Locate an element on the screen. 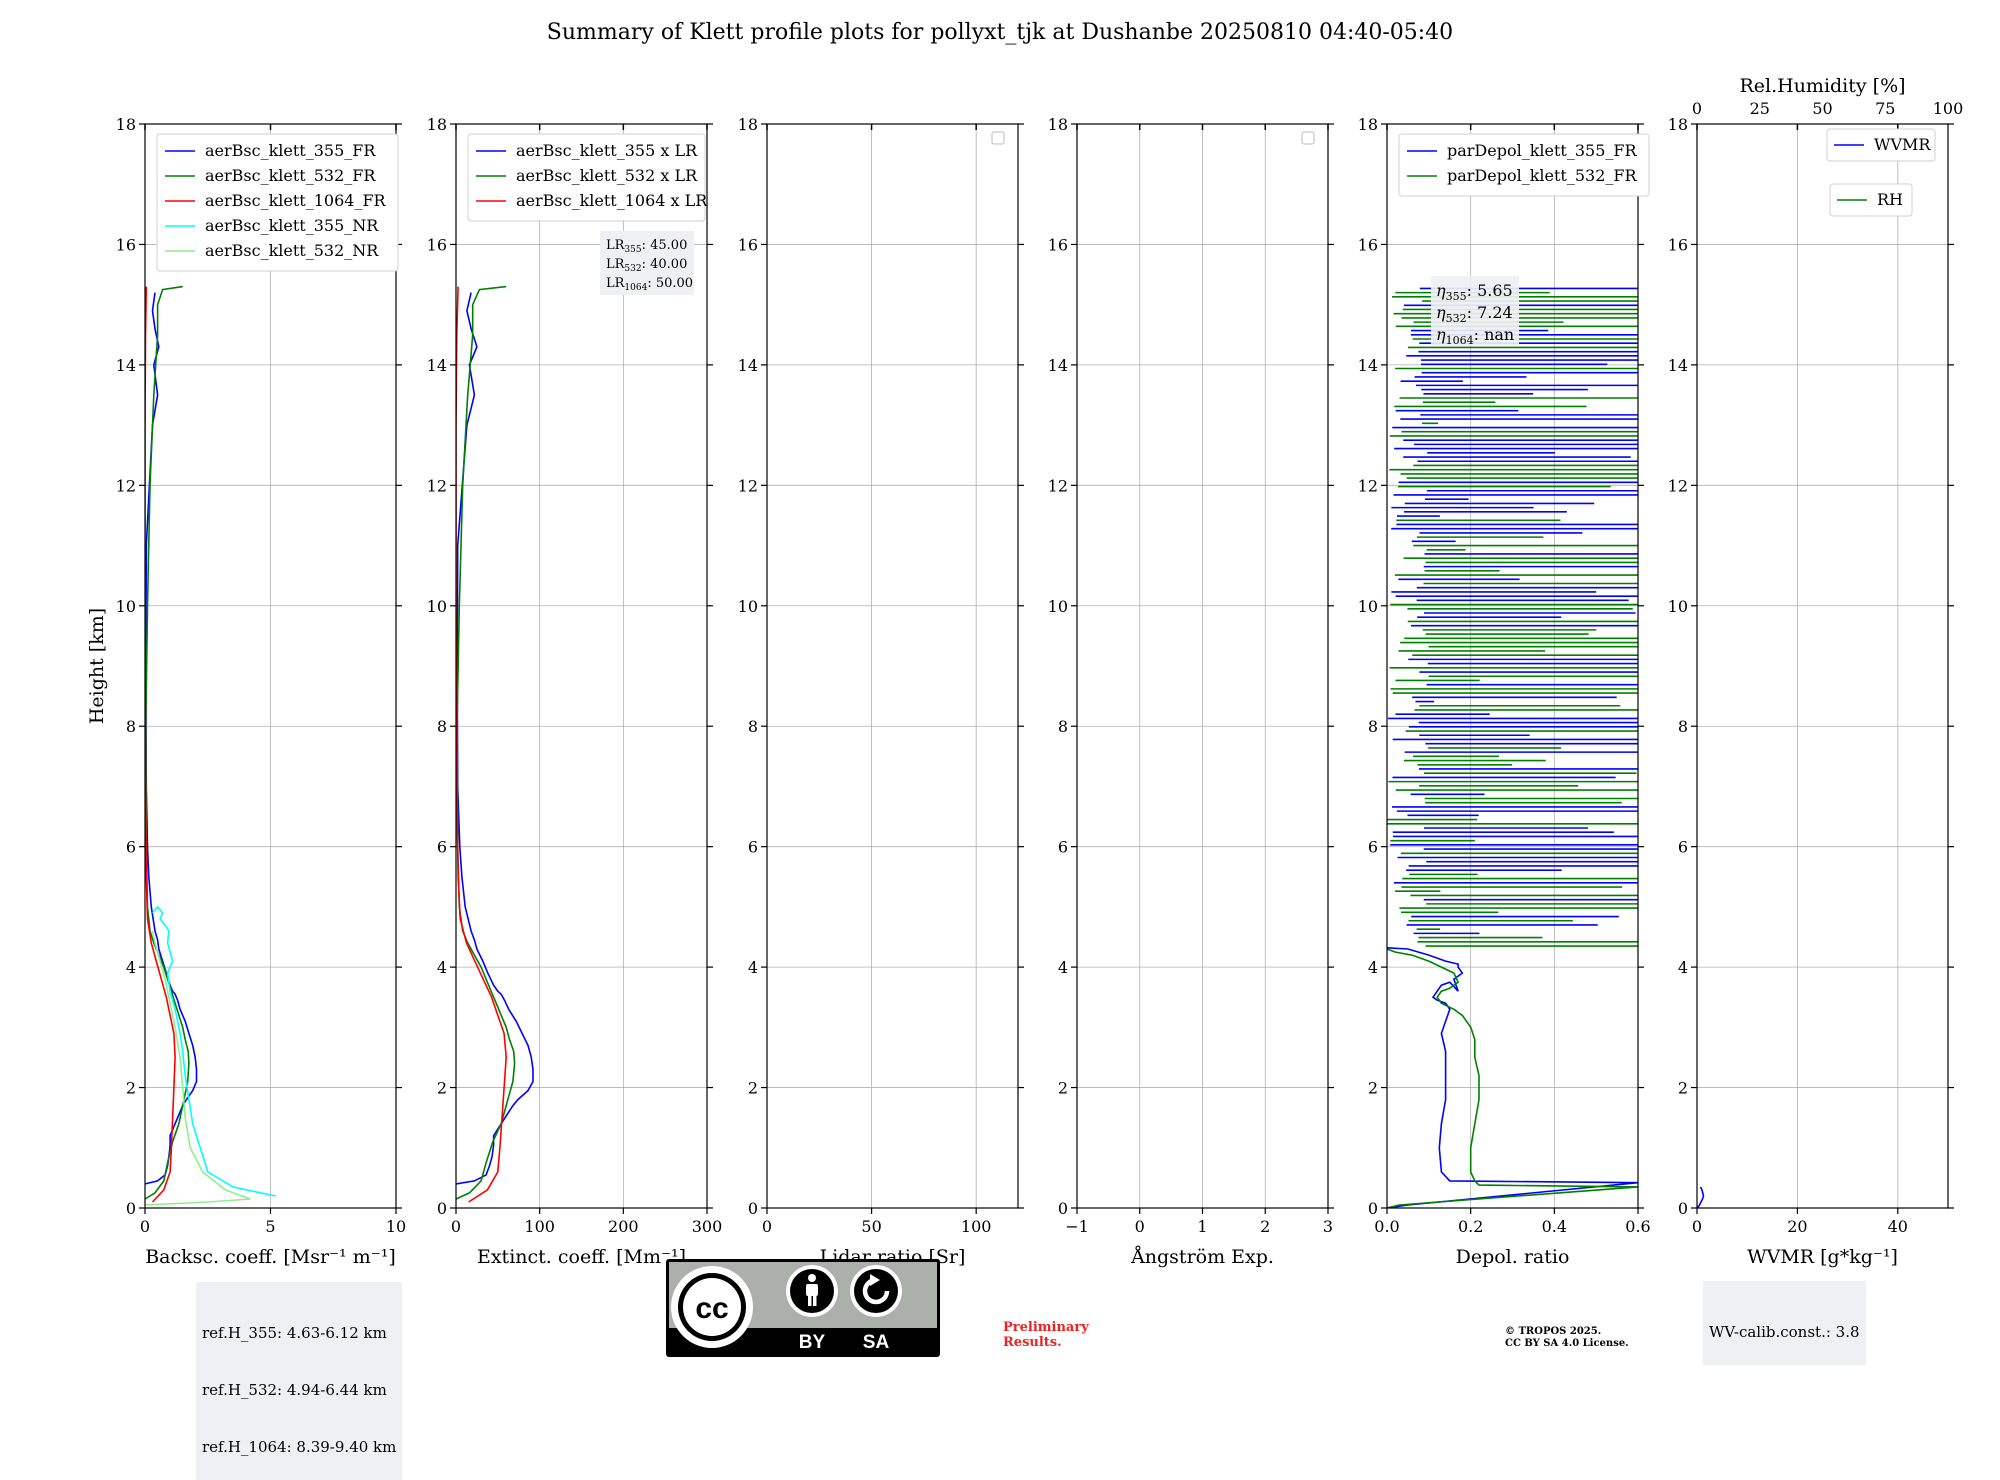 This screenshot has height=1480, width=2000. lidar-ratio-annotation: LR355: 45.00 LR532: 40.00 LR1064: 50.00 is located at coordinates (647, 263).